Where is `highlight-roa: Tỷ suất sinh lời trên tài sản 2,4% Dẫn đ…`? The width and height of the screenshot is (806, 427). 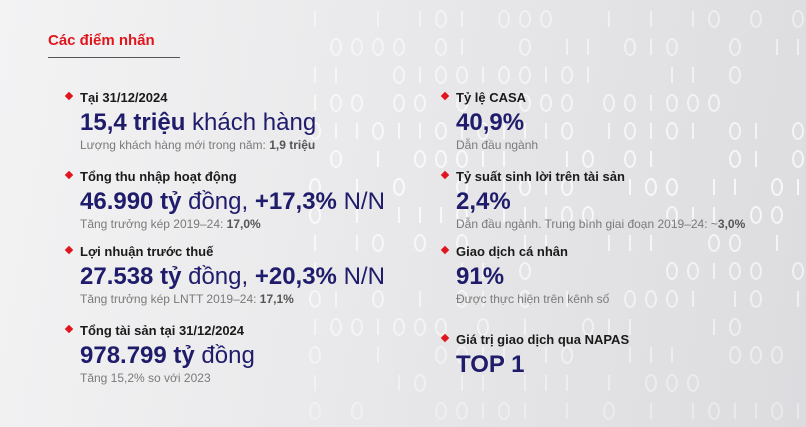 highlight-roa: Tỷ suất sinh lời trên tài sản 2,4% Dẫn đ… is located at coordinates (592, 200).